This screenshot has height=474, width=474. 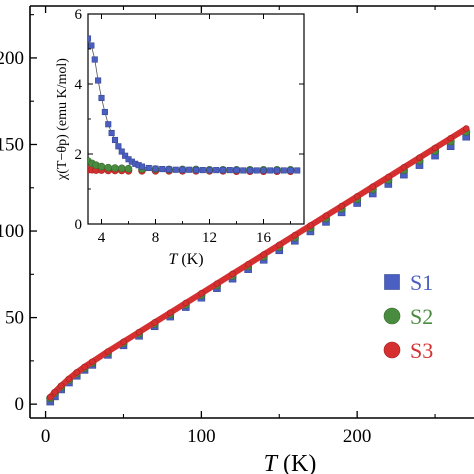 What do you see at coordinates (357, 436) in the screenshot?
I see `x-tick-label: 200` at bounding box center [357, 436].